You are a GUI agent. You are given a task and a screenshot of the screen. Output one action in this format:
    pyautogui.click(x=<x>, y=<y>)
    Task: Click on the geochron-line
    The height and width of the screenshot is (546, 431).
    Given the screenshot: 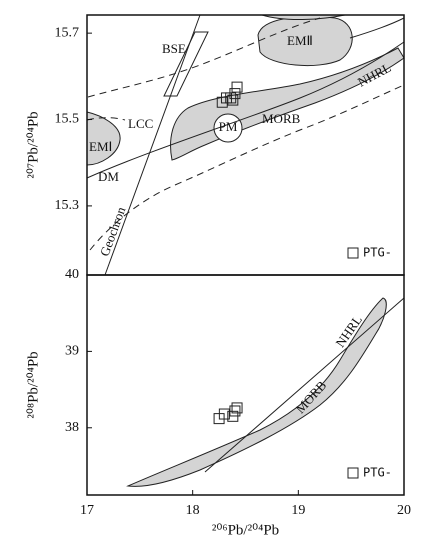 What is the action you would take?
    pyautogui.click(x=152, y=145)
    